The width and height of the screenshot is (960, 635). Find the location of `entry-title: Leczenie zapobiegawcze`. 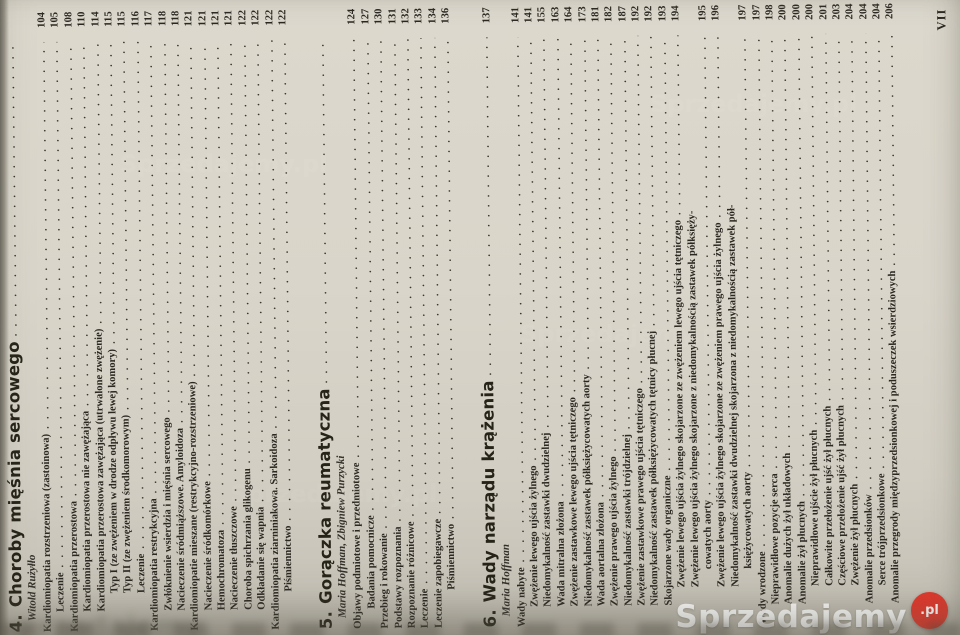

entry-title: Leczenie zapobiegawcze is located at coordinates (438, 573).